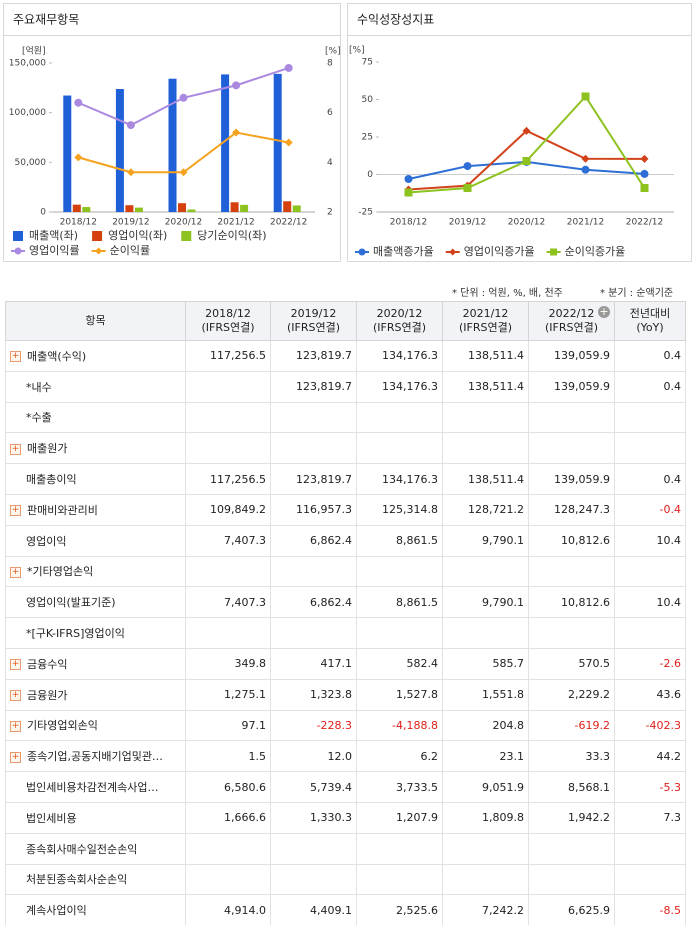  Describe the element at coordinates (571, 321) in the screenshot. I see `column-header: 2022/12 (IFRS연결) +` at that location.